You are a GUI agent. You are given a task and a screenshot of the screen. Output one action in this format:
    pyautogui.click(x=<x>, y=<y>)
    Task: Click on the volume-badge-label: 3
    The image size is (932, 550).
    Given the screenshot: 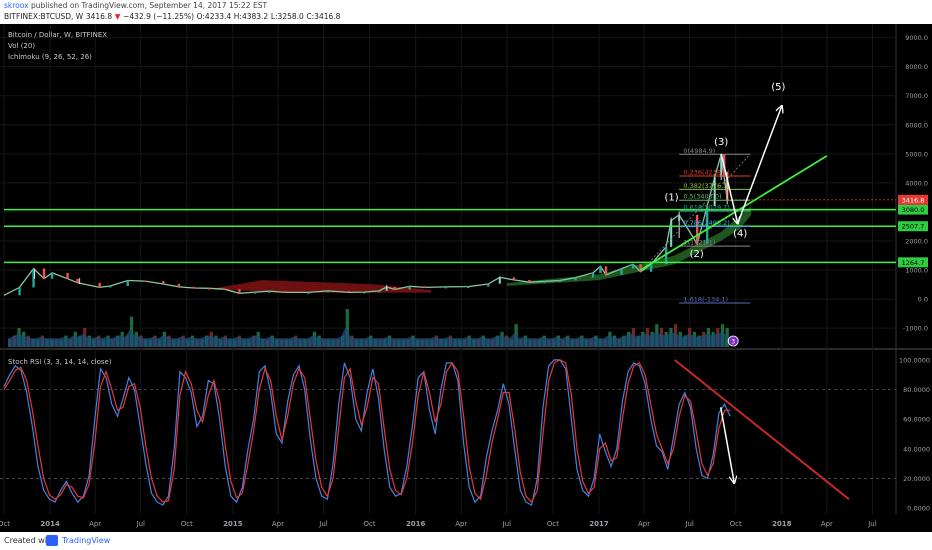 What is the action you would take?
    pyautogui.click(x=733, y=342)
    